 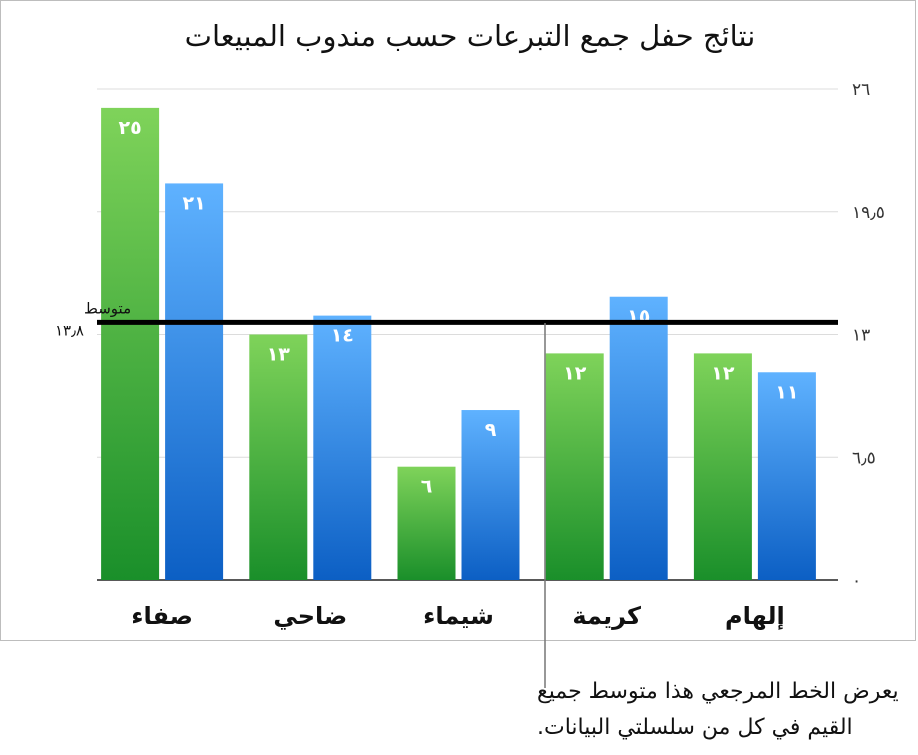 I want to click on data-label: ١٤, so click(x=342, y=336).